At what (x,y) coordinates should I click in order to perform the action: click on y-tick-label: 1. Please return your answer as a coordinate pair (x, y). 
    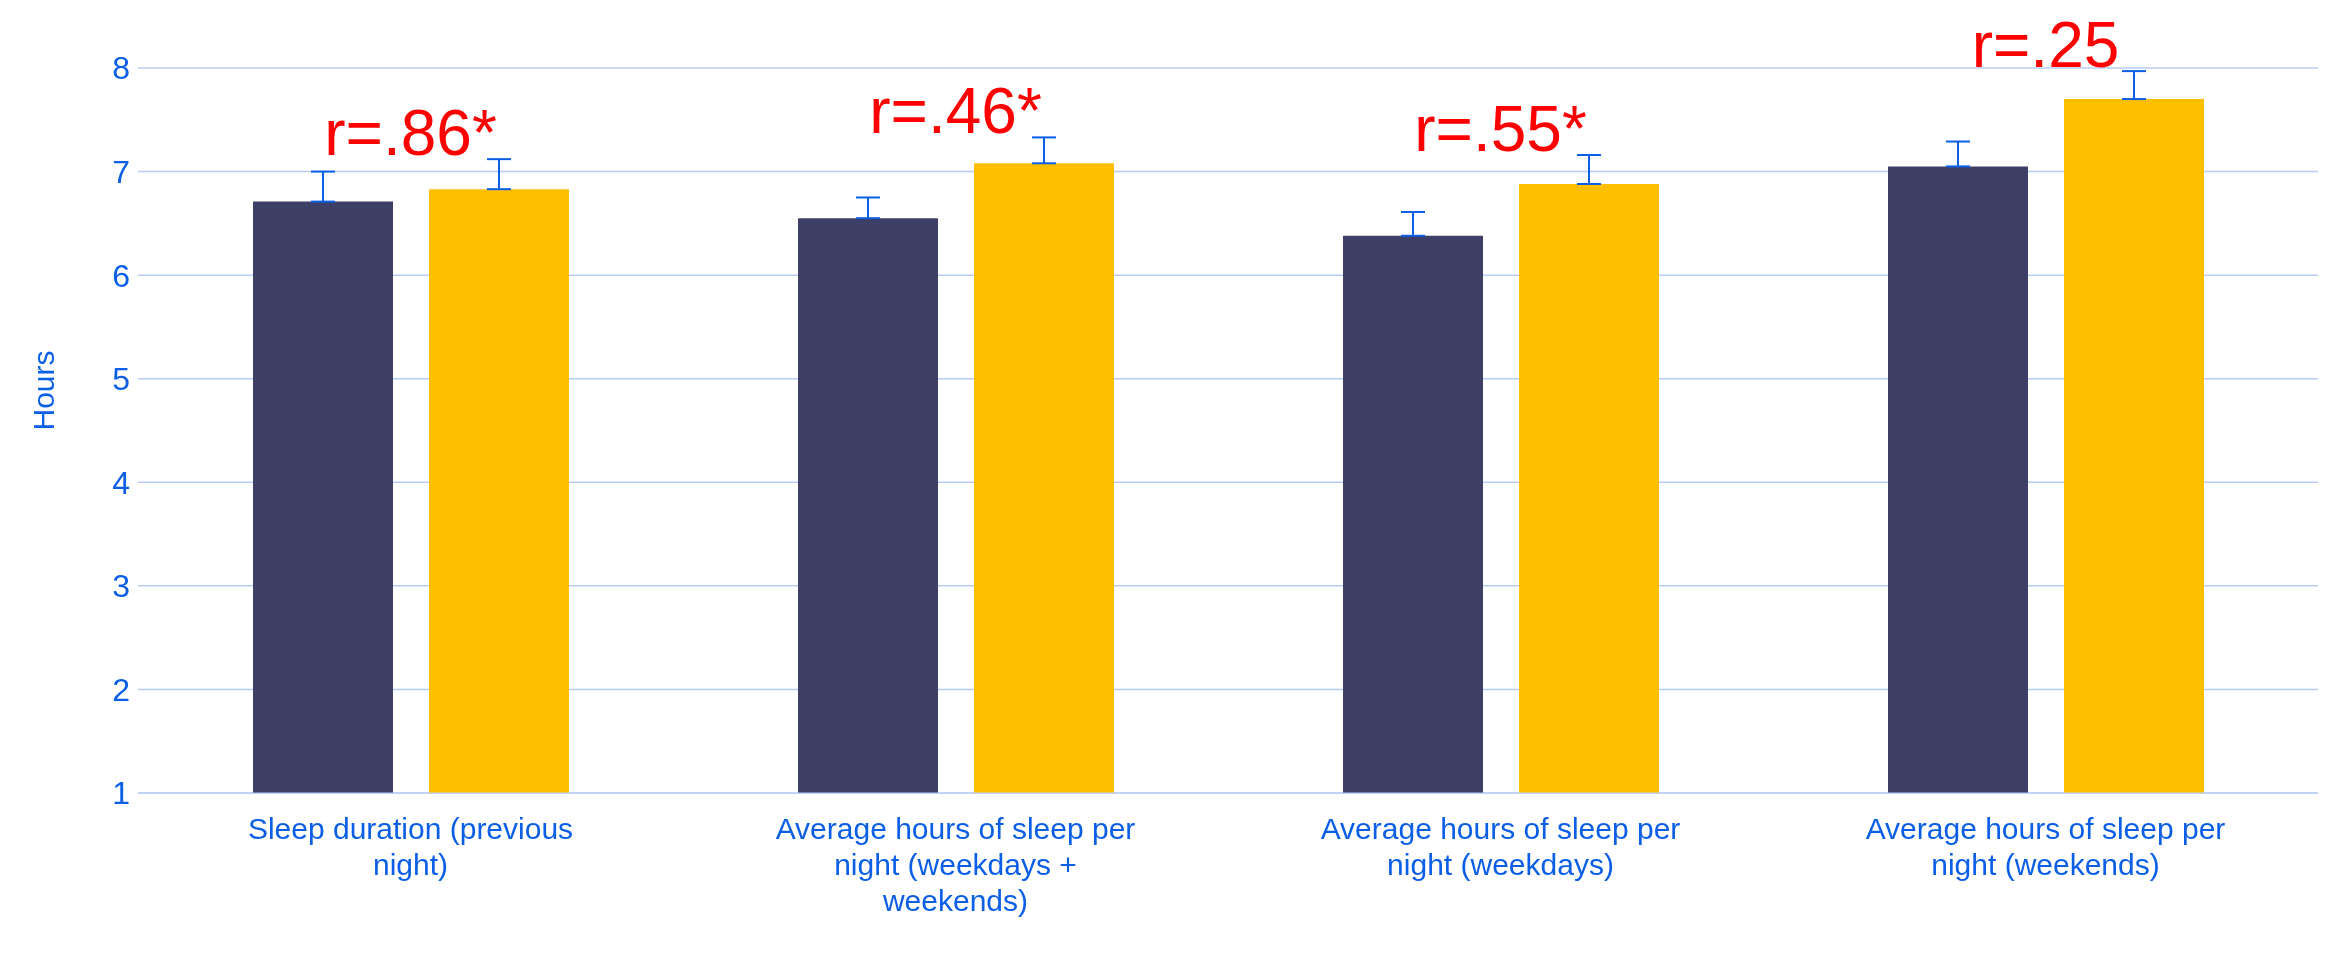
    Looking at the image, I should click on (121, 793).